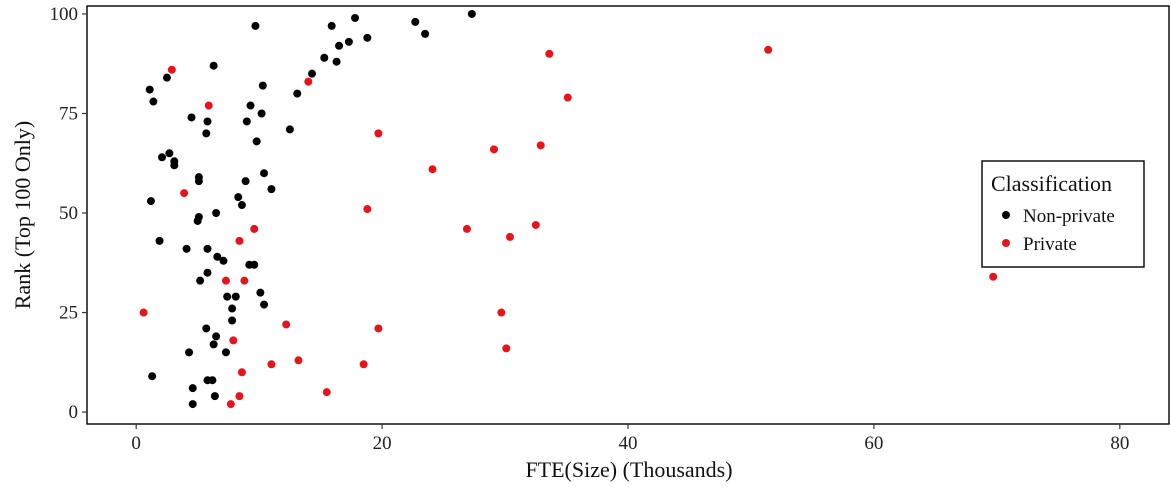  Describe the element at coordinates (1006, 215) in the screenshot. I see `legend-marker-non-private` at that location.